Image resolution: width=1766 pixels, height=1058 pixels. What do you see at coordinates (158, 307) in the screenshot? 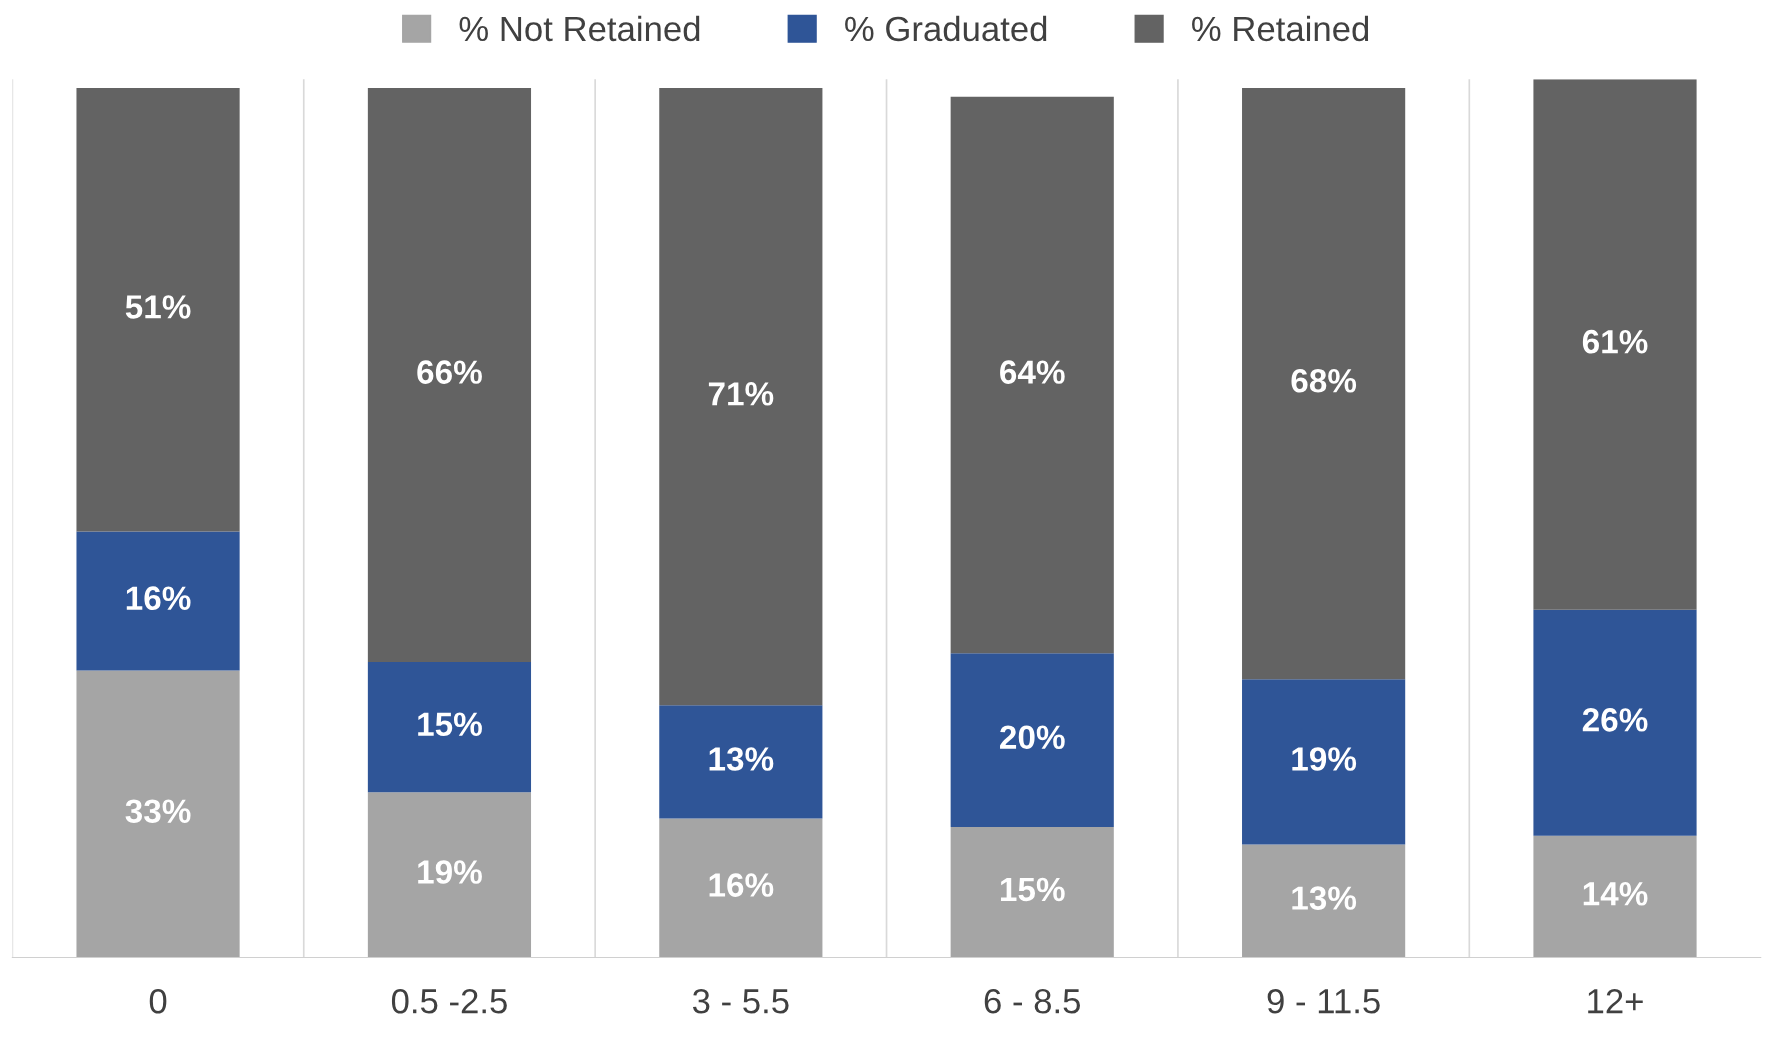
I see `data-label: 51%` at bounding box center [158, 307].